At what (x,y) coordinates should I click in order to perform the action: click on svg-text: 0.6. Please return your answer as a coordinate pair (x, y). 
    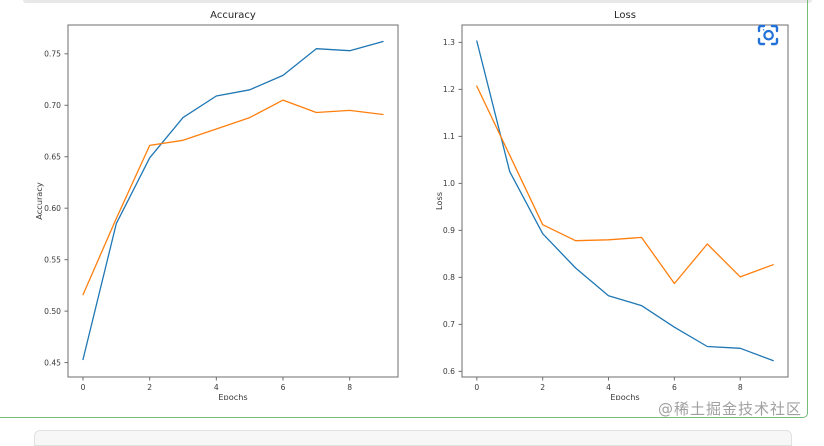
    Looking at the image, I should click on (449, 371).